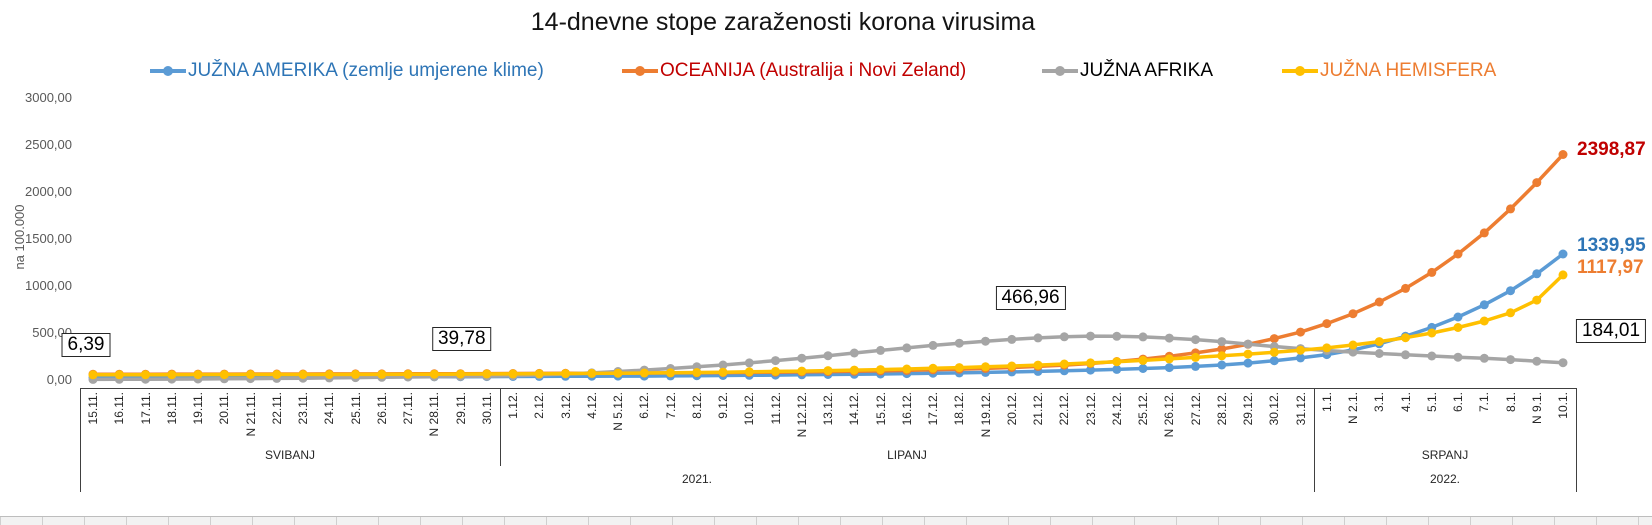  I want to click on data-label: 2398,87, so click(1611, 149).